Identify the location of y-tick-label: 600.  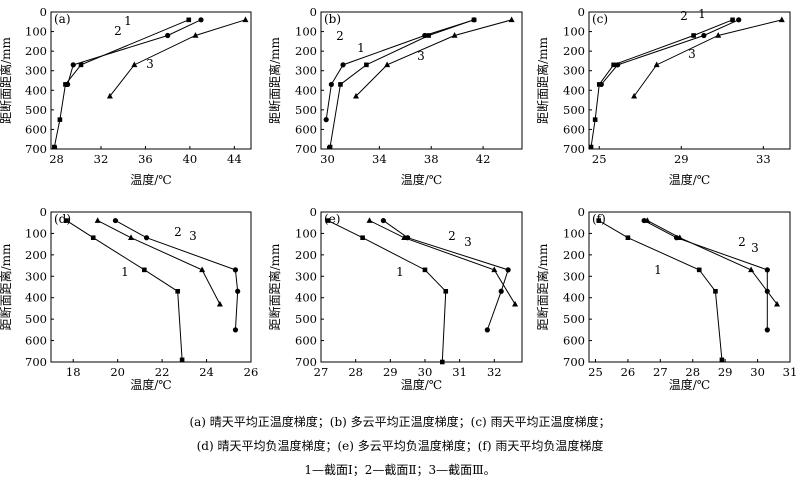
(36, 341).